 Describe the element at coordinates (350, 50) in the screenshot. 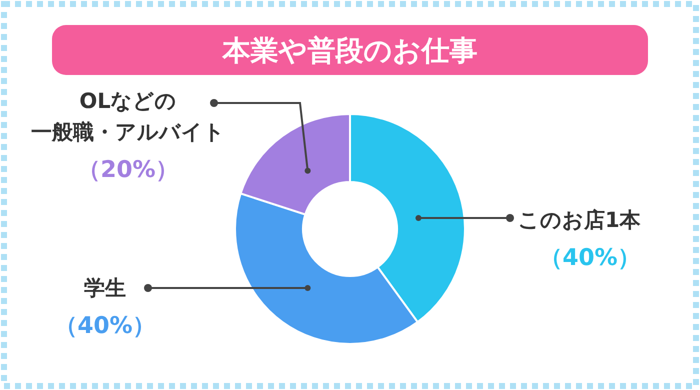

I see `chart-title: 本業や普段のお仕事` at that location.